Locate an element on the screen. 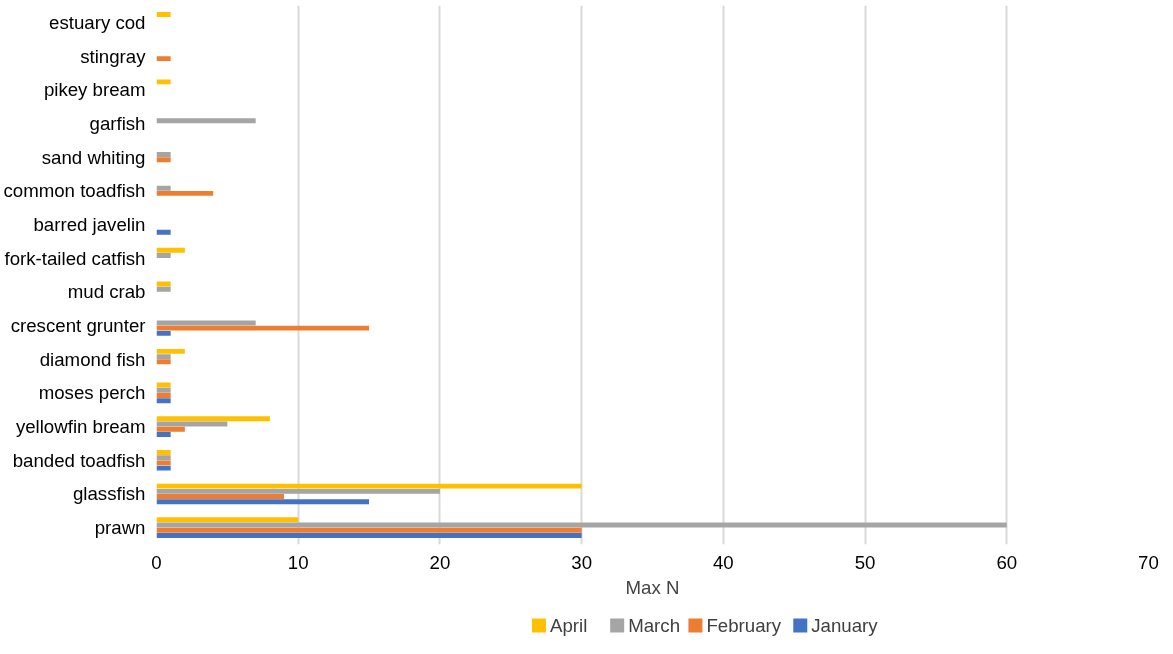 The image size is (1173, 654). y-tick-label: fork-tailed catfish is located at coordinates (75, 258).